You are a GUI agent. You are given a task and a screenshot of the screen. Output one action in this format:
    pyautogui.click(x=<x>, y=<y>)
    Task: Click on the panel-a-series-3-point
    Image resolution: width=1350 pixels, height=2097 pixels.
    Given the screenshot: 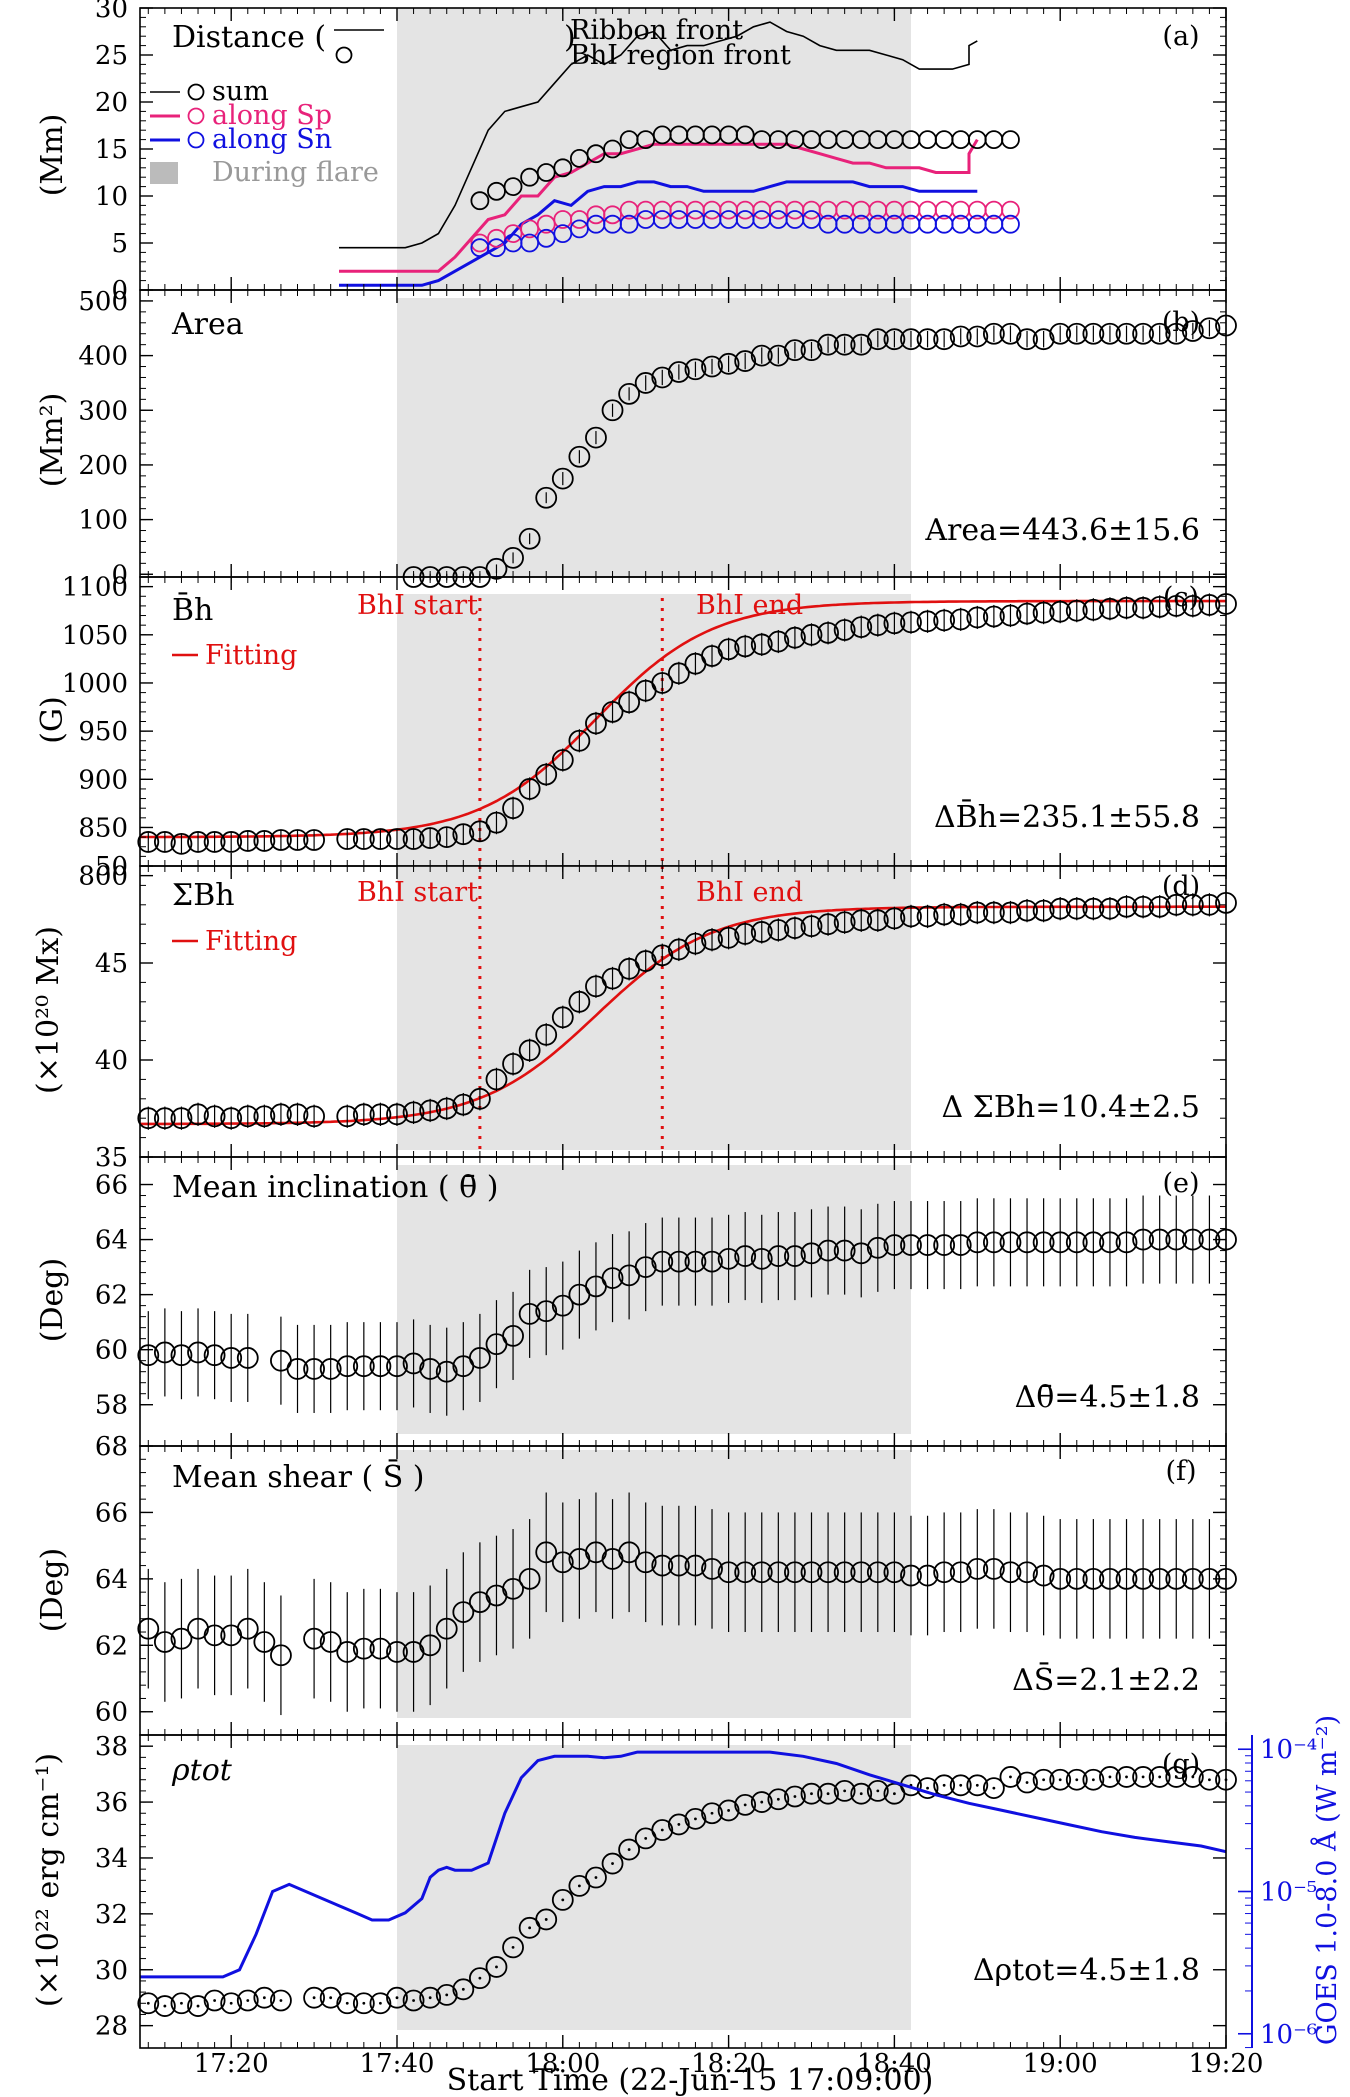 What is the action you would take?
    pyautogui.click(x=1010, y=140)
    